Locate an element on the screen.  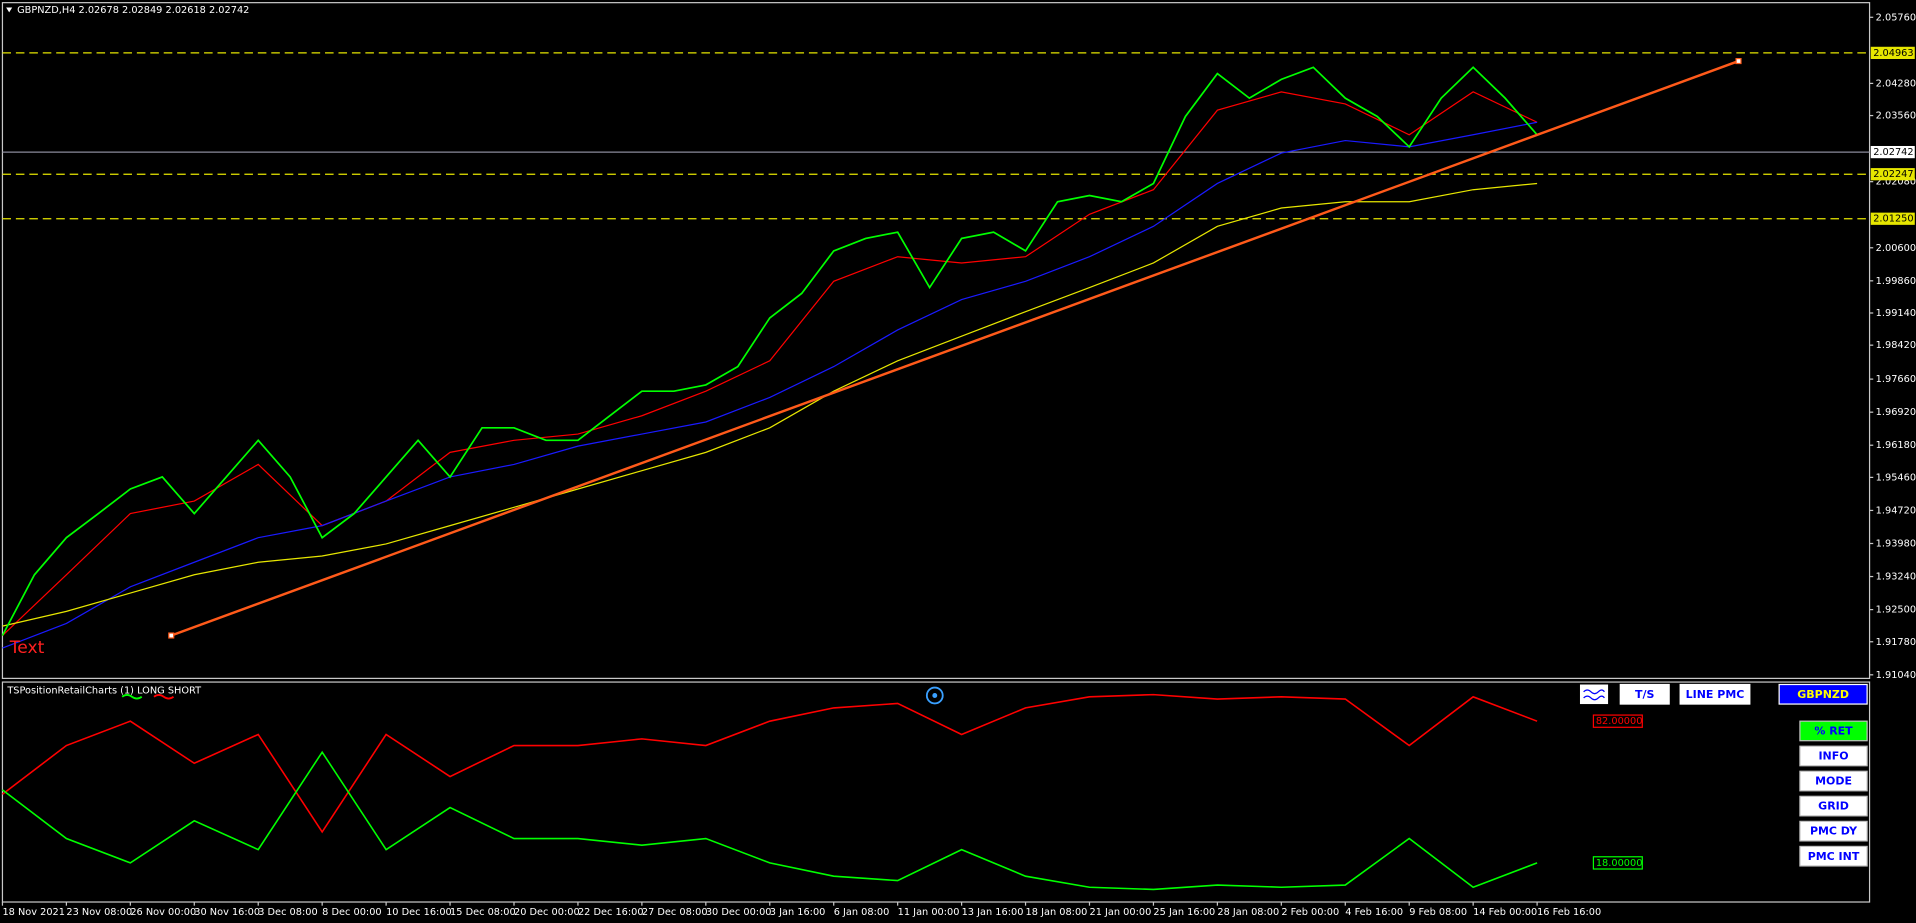
side-button-label: % RET is located at coordinates (1833, 731).